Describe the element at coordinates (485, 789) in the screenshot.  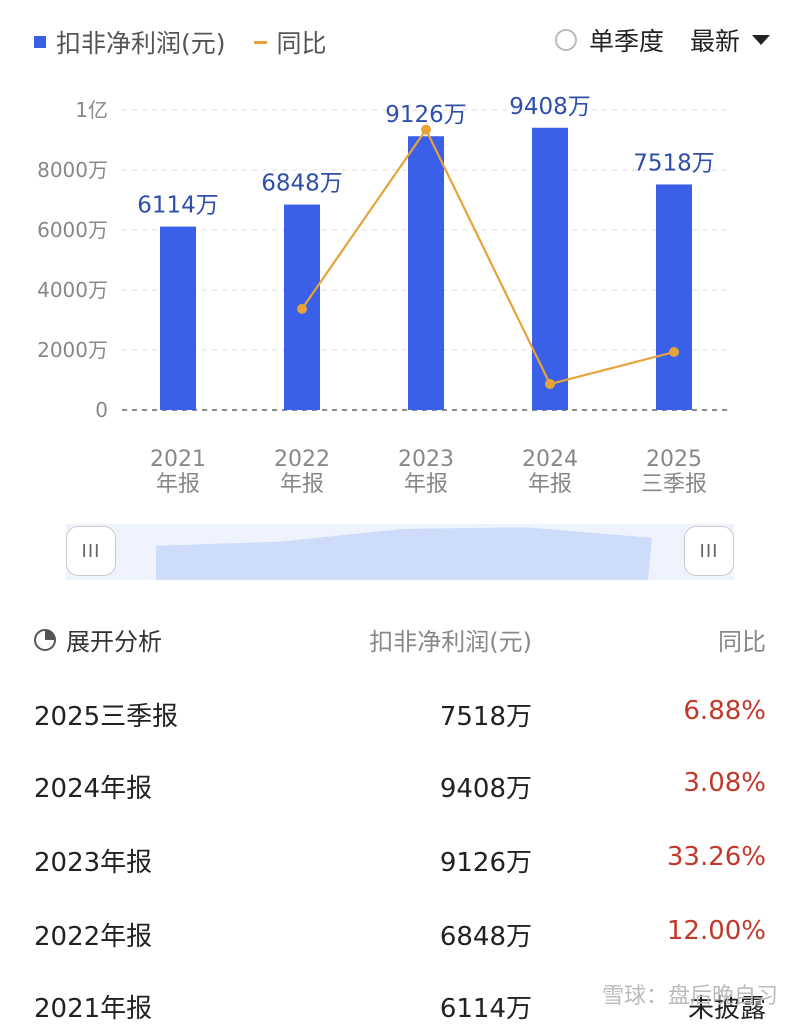
I see `profit-cell: 9408万` at that location.